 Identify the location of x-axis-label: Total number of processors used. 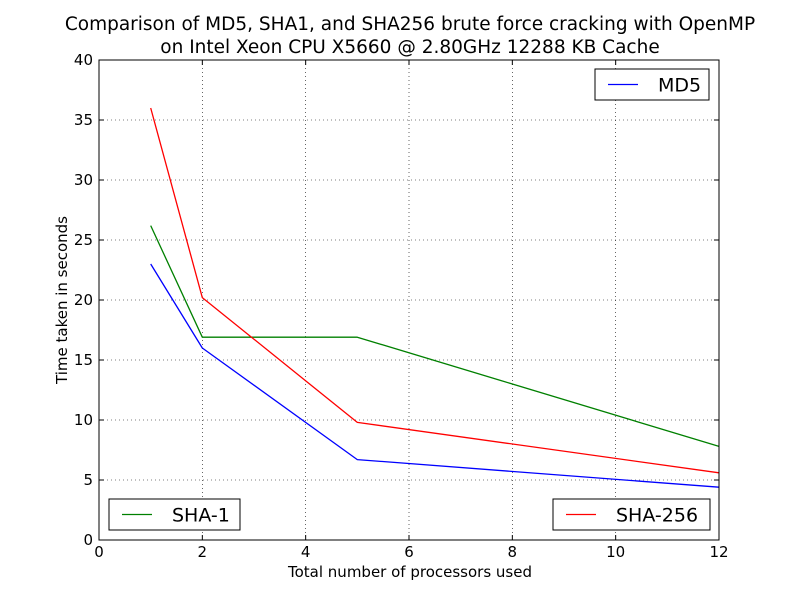
(409, 572).